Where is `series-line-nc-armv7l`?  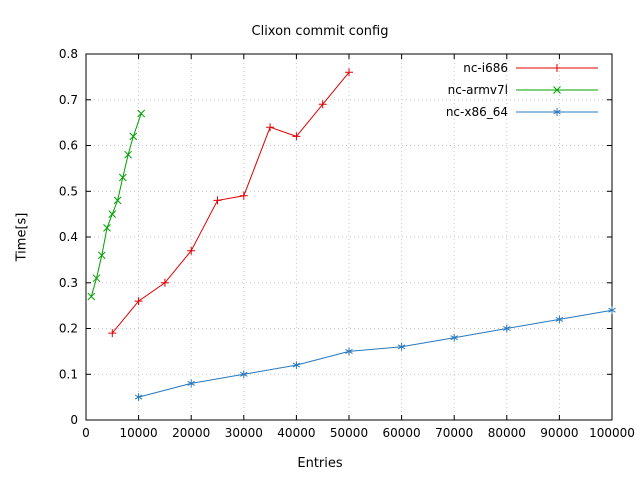
series-line-nc-armv7l is located at coordinates (116, 205).